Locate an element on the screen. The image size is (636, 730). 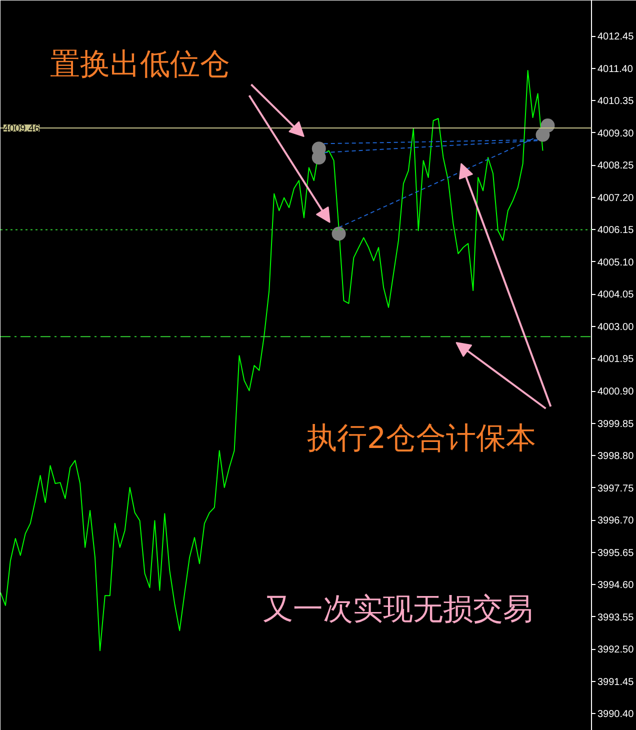
annotation: 又一次实现无损交易 is located at coordinates (398, 609).